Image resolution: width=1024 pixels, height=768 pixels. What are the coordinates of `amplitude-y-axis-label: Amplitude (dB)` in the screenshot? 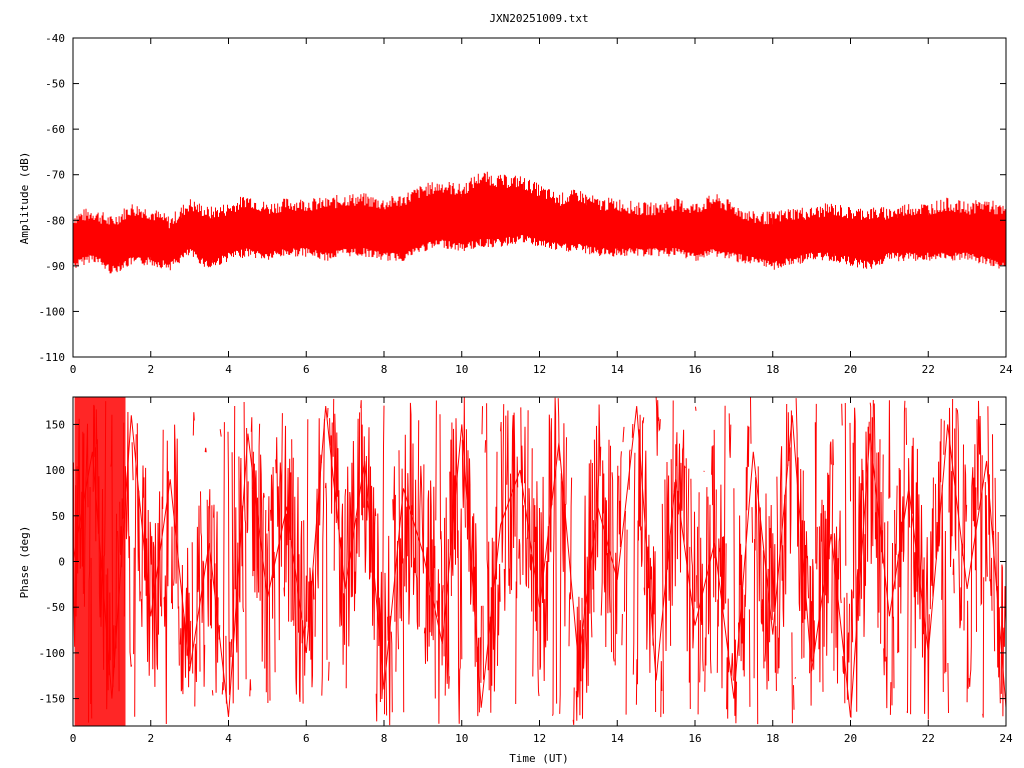 It's located at (24, 198).